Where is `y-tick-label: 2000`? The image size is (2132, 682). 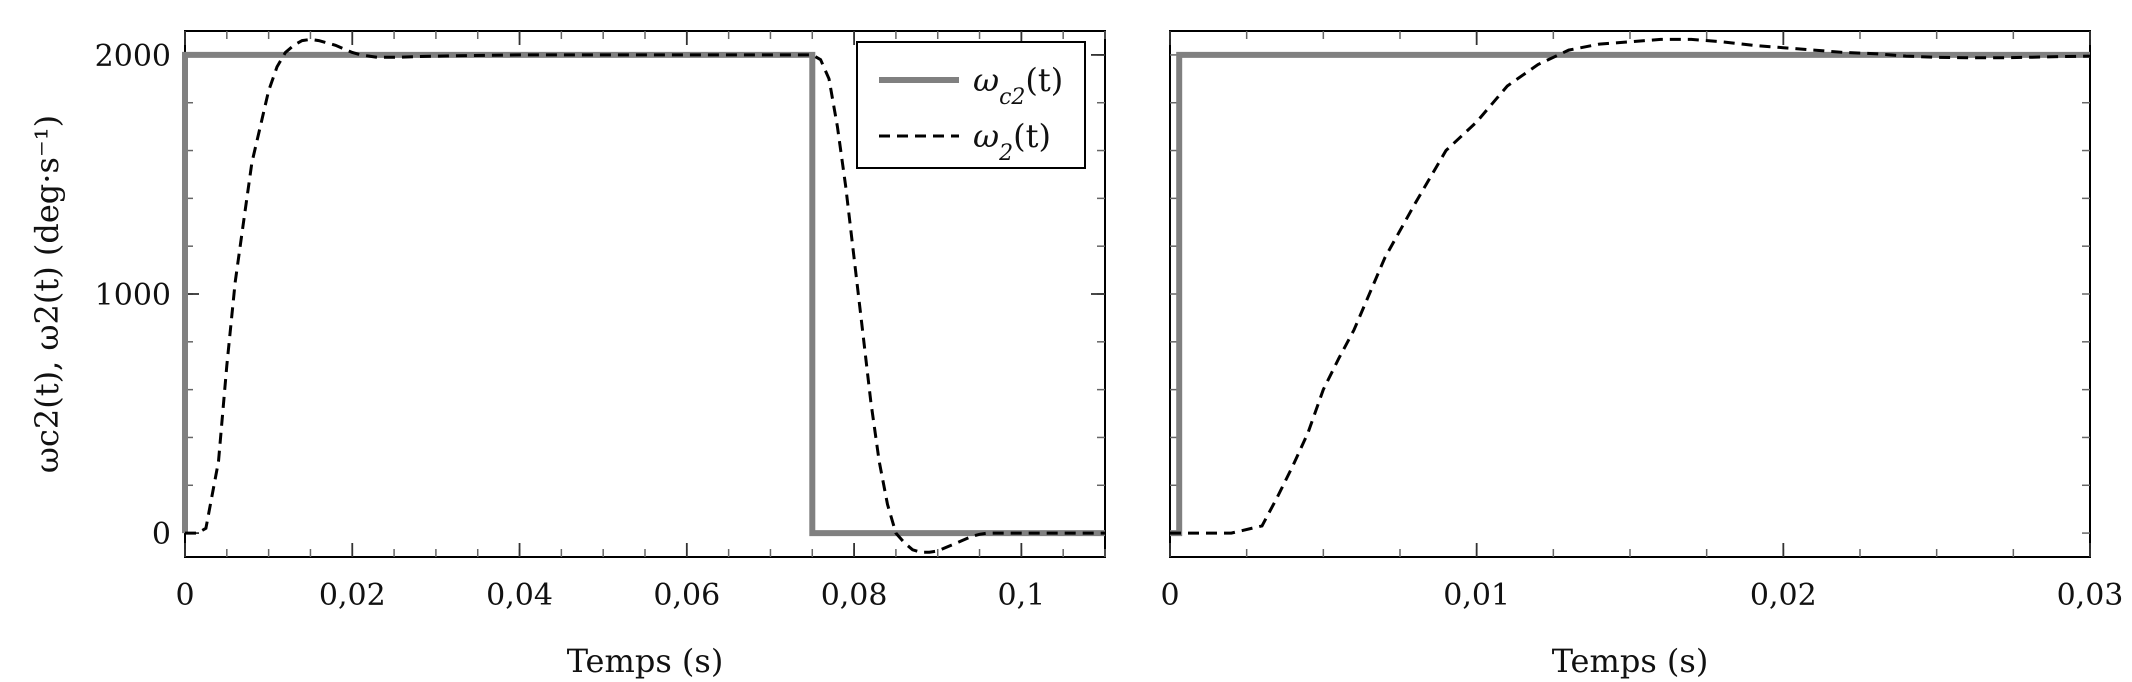 y-tick-label: 2000 is located at coordinates (133, 56).